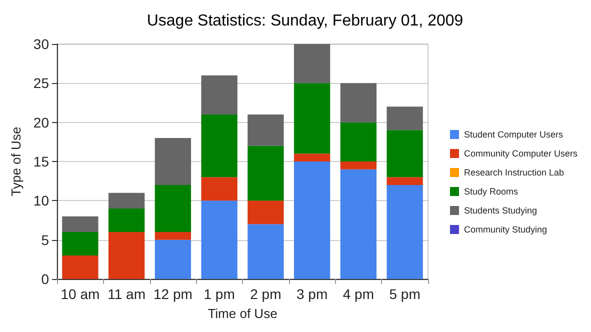 The width and height of the screenshot is (591, 332). Describe the element at coordinates (491, 191) in the screenshot. I see `legend-label: Study Rooms` at that location.